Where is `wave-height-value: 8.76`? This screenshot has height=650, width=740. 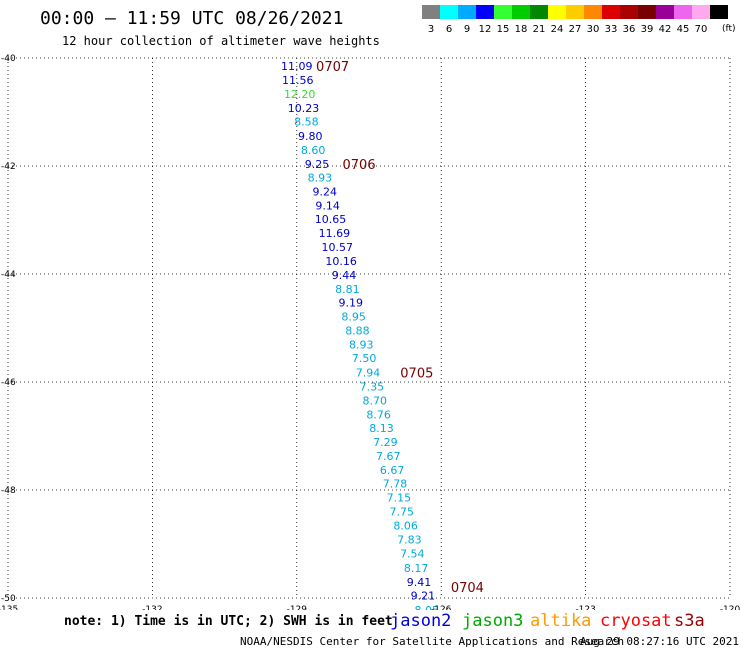
wave-height-value: 8.76 is located at coordinates (378, 414).